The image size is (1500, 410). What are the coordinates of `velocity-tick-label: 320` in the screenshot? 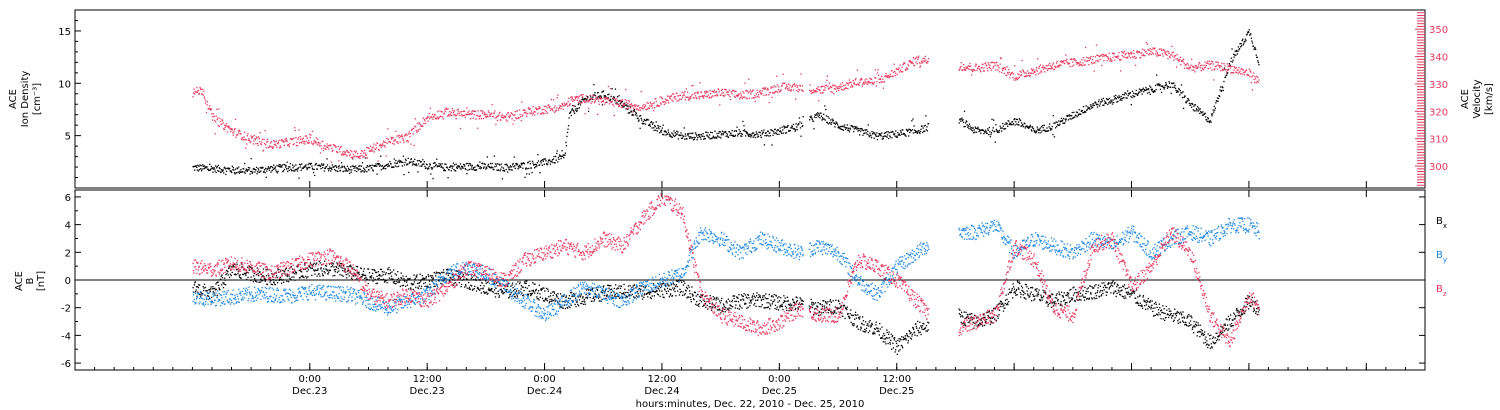 It's located at (1438, 112).